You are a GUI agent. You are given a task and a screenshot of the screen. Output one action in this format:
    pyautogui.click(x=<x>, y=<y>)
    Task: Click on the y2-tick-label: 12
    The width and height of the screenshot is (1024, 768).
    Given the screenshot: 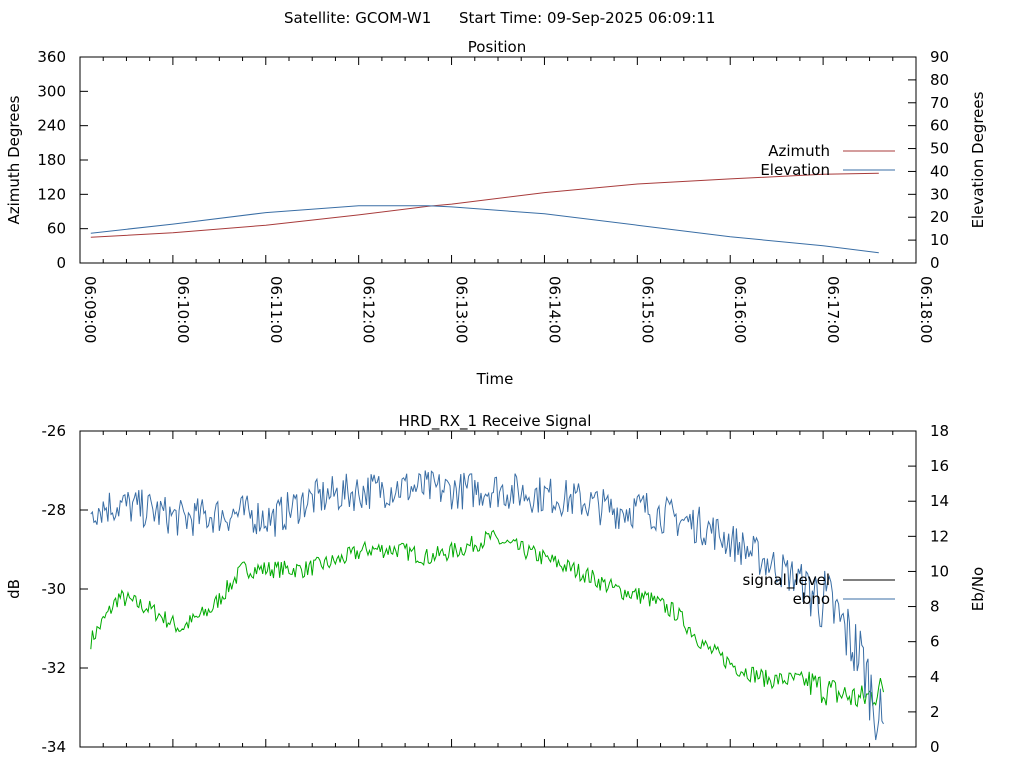 What is the action you would take?
    pyautogui.click(x=939, y=536)
    